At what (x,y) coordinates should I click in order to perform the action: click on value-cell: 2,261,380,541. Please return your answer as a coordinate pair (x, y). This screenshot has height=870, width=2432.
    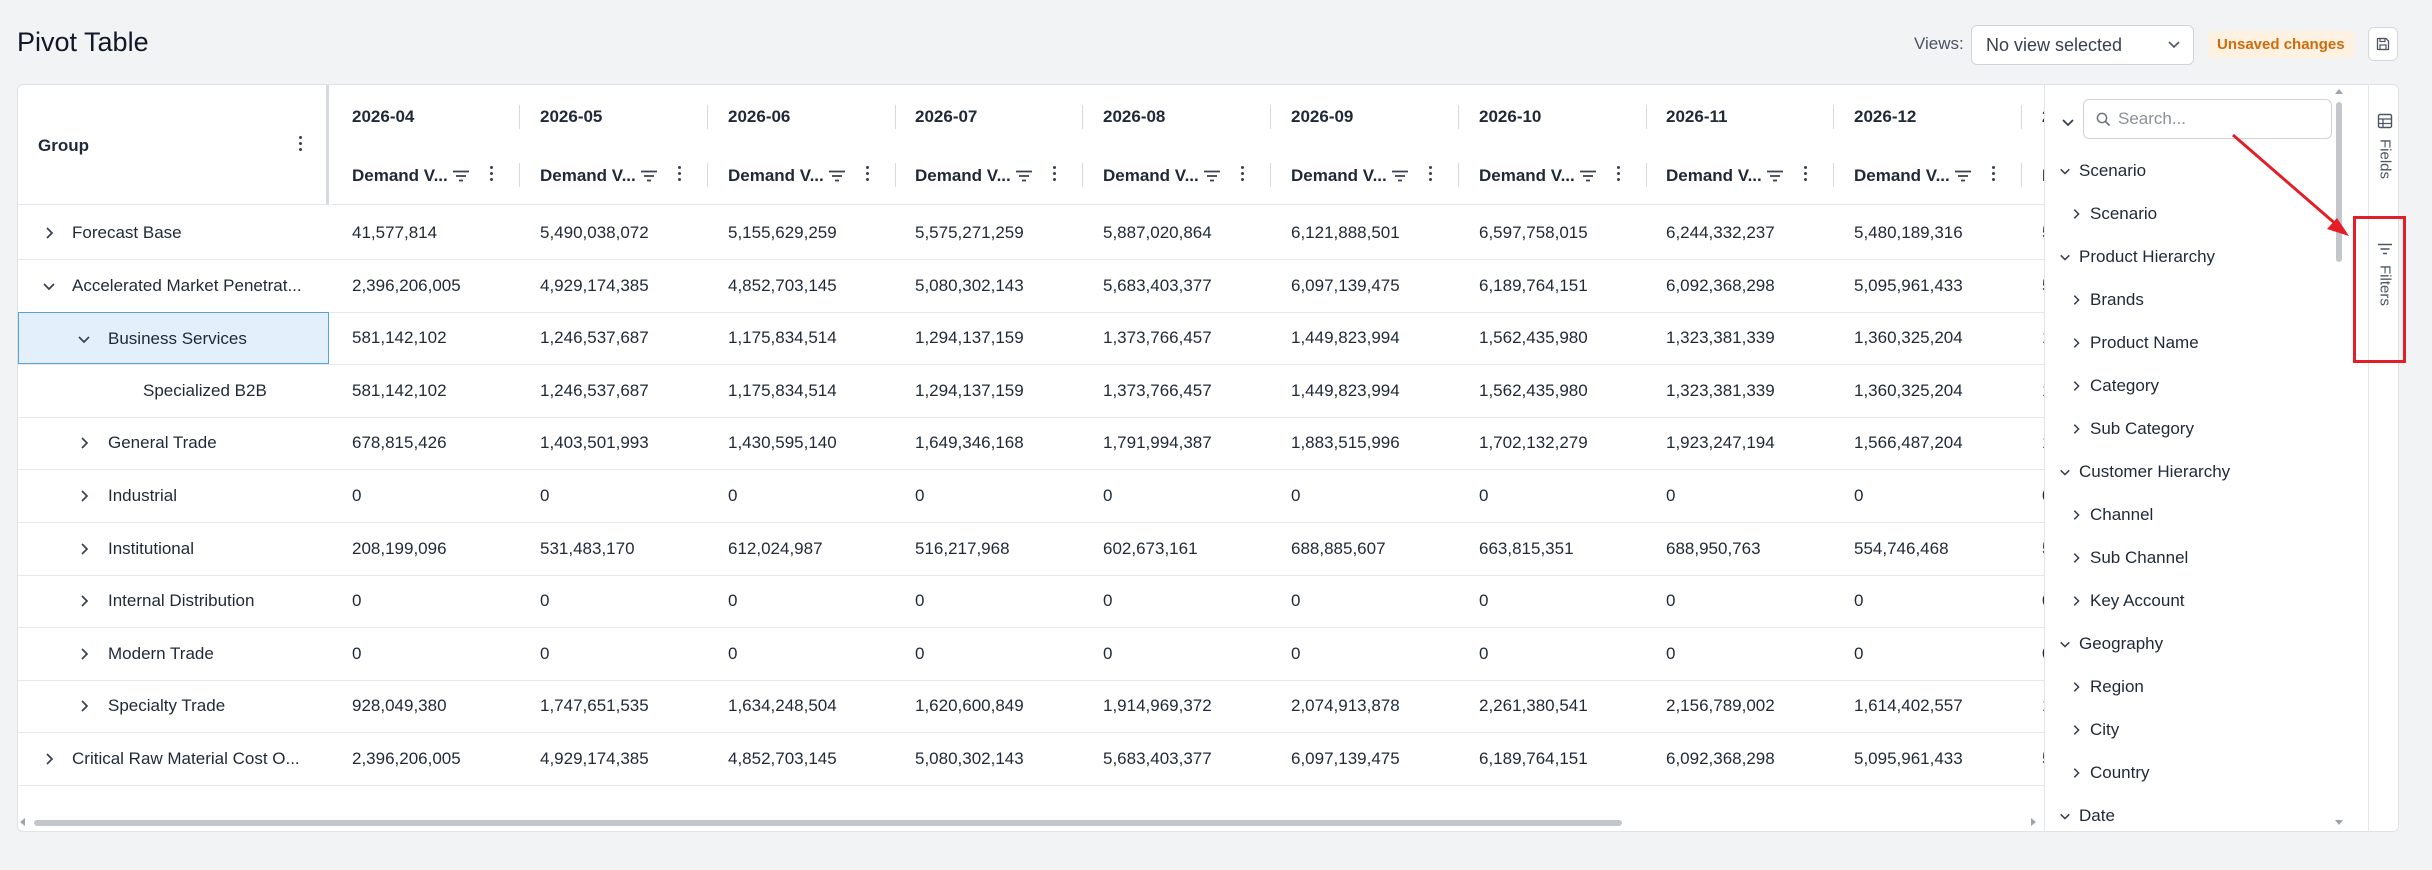
    Looking at the image, I should click on (1533, 706).